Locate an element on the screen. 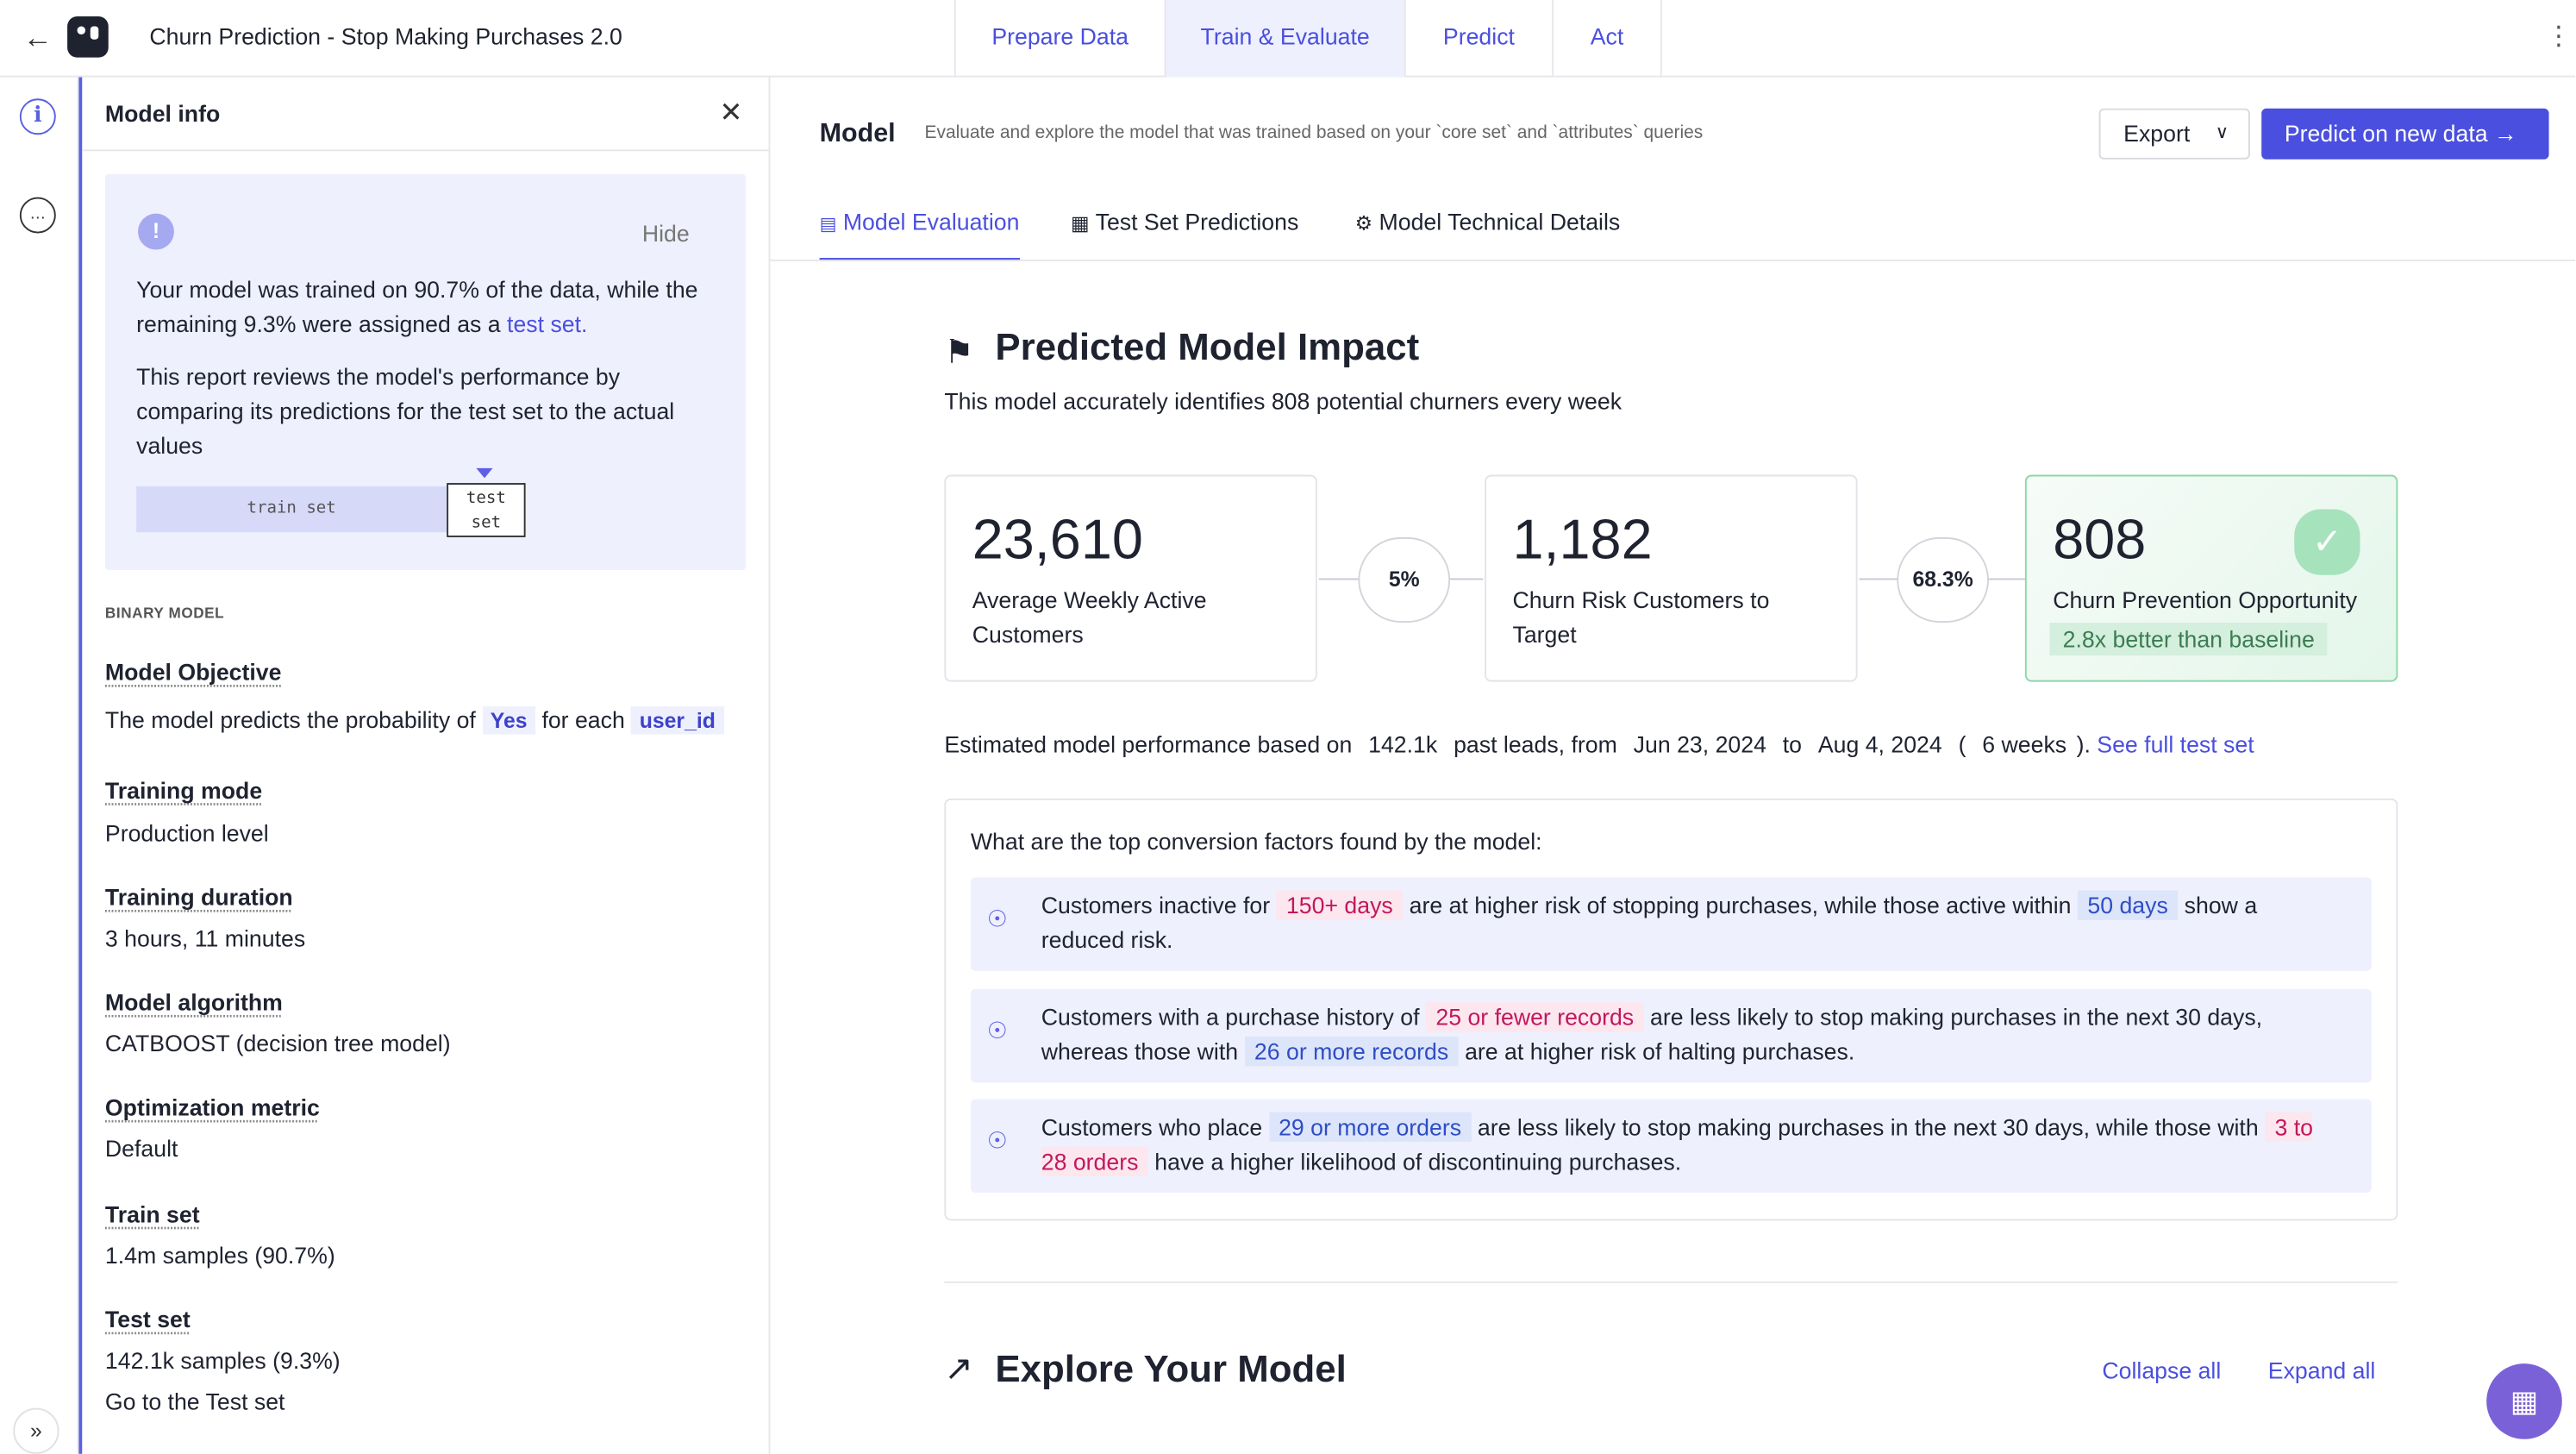 Image resolution: width=2576 pixels, height=1454 pixels. factor-part: Customers inactive for is located at coordinates (1156, 905).